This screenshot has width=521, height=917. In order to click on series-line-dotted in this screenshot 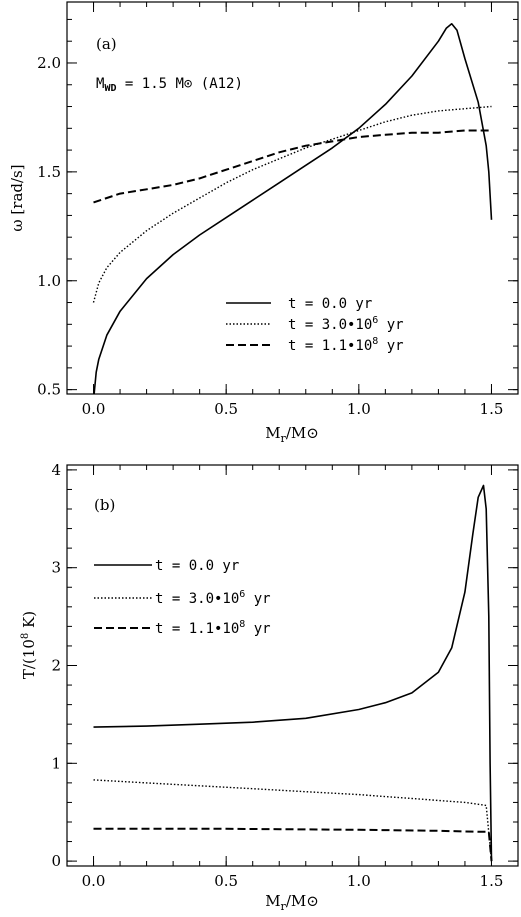, I will do `click(293, 820)`.